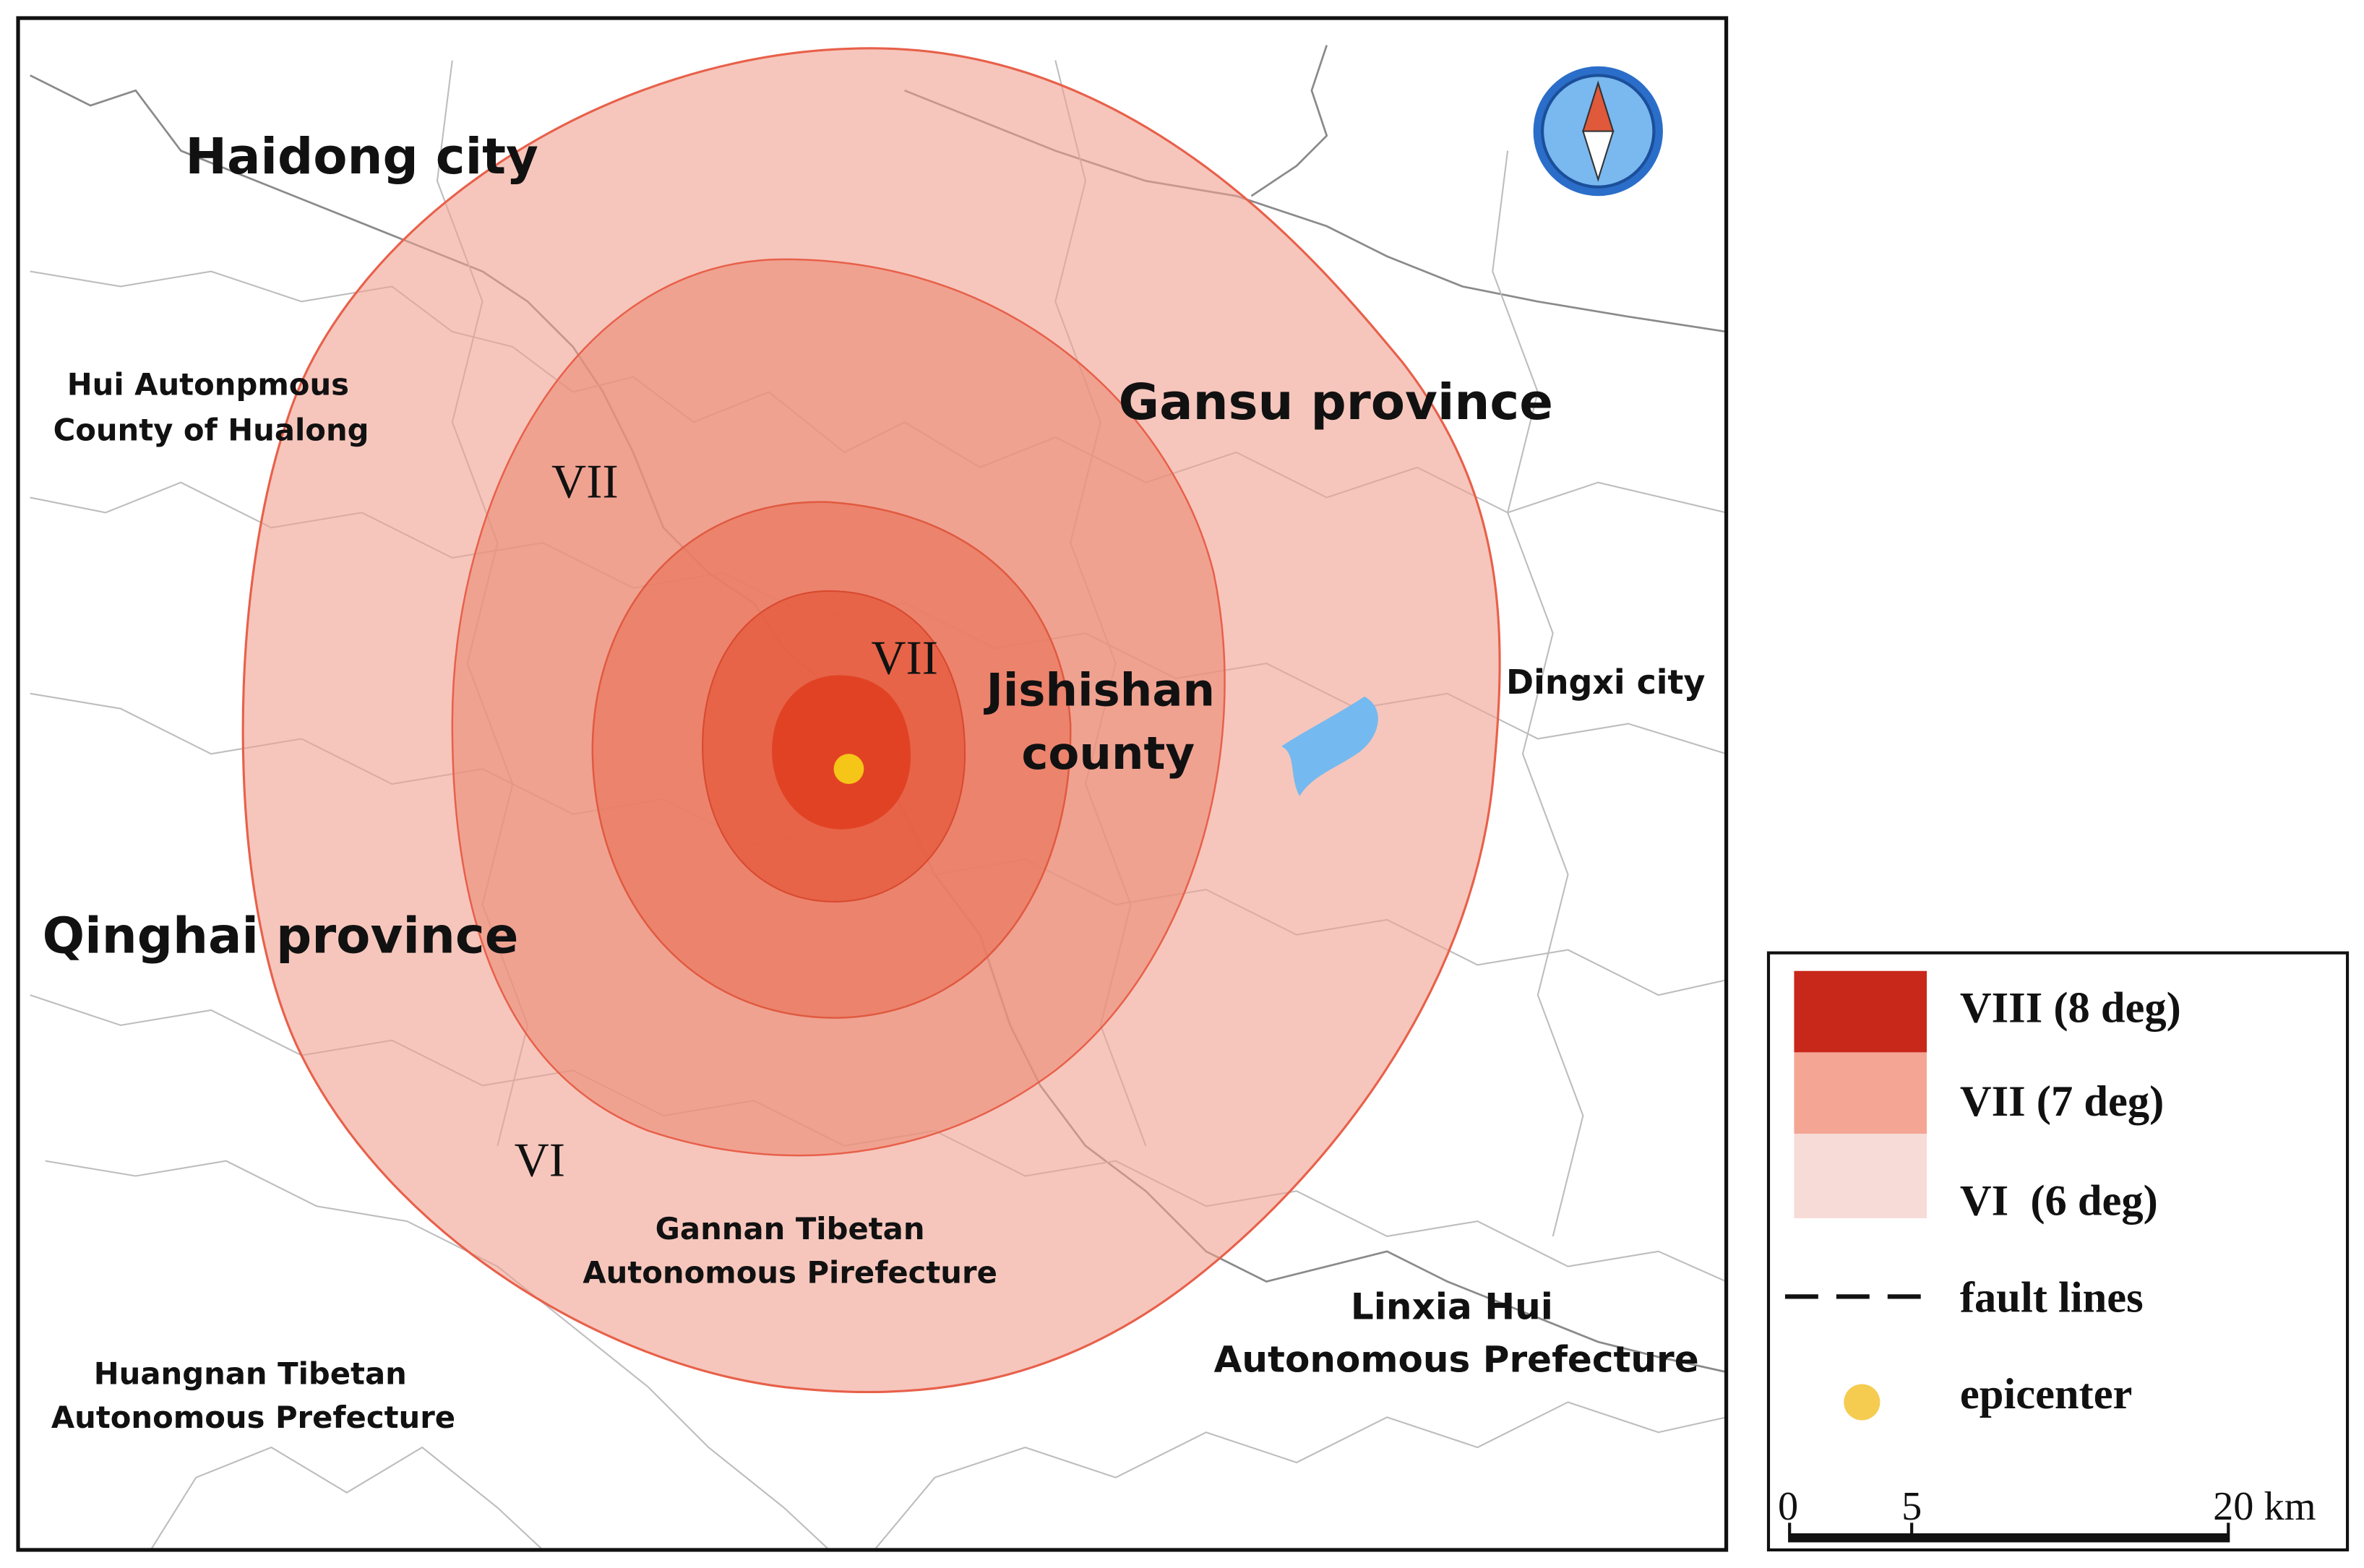 This screenshot has width=2364, height=1568. Describe the element at coordinates (1100, 689) in the screenshot. I see `label-line: Jishishan` at that location.